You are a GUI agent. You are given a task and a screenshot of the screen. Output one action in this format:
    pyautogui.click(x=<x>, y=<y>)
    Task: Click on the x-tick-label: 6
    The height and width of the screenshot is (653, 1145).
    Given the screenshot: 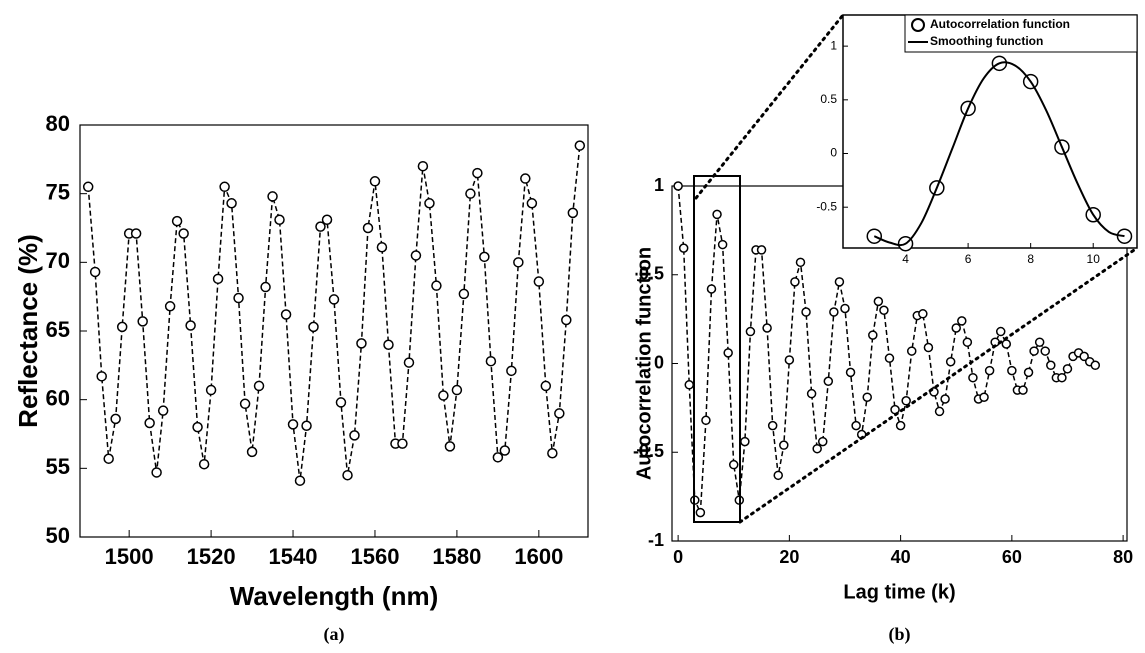 What is the action you would take?
    pyautogui.click(x=968, y=259)
    